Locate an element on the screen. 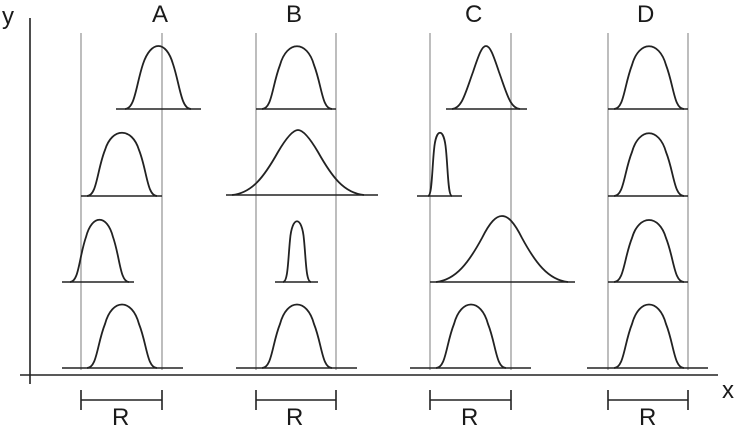 The width and height of the screenshot is (737, 430). column-label-c: C is located at coordinates (473, 14).